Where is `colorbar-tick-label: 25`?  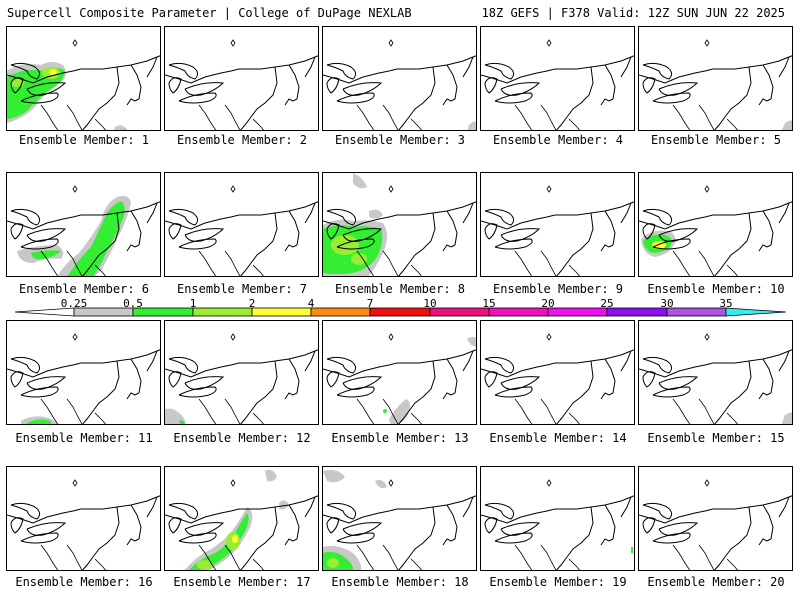 colorbar-tick-label: 25 is located at coordinates (607, 303).